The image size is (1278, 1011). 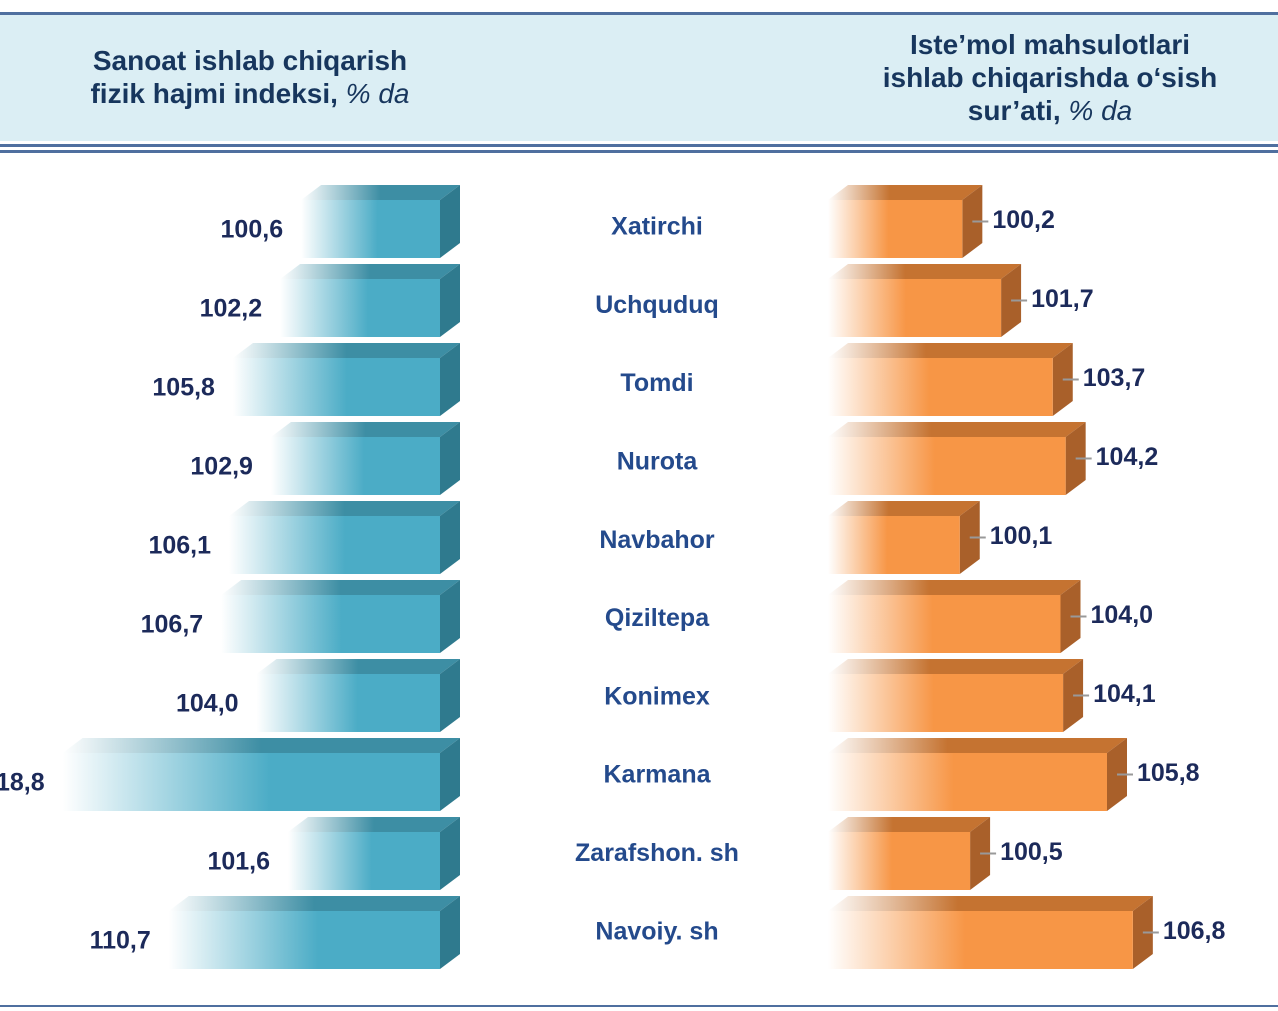 I want to click on header-band, so click(x=639, y=82).